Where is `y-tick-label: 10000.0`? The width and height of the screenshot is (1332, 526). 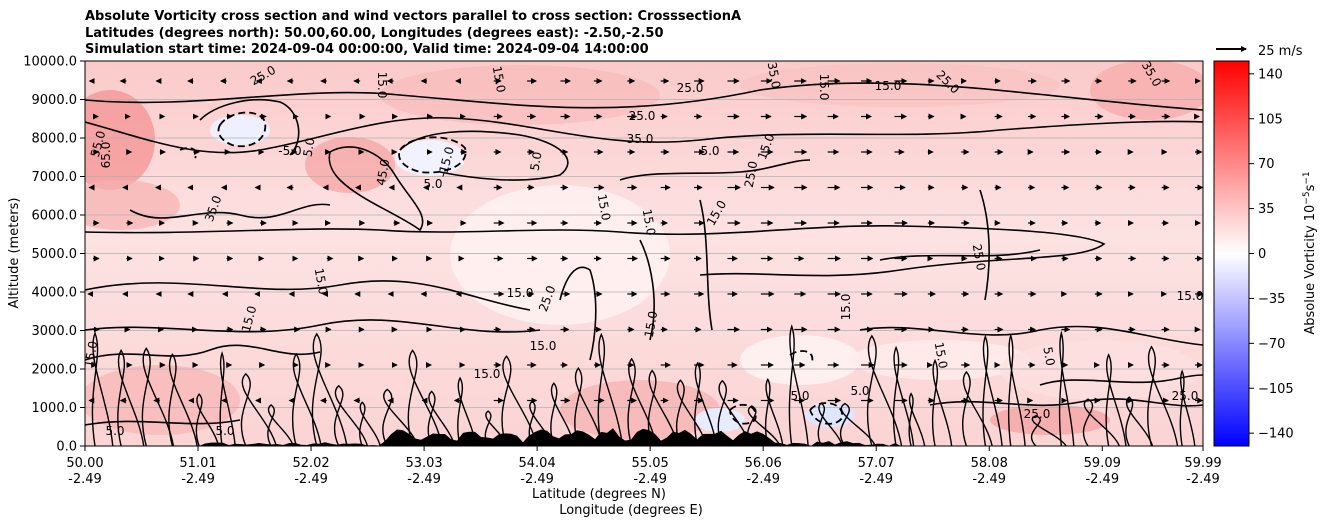
y-tick-label: 10000.0 is located at coordinates (50, 62).